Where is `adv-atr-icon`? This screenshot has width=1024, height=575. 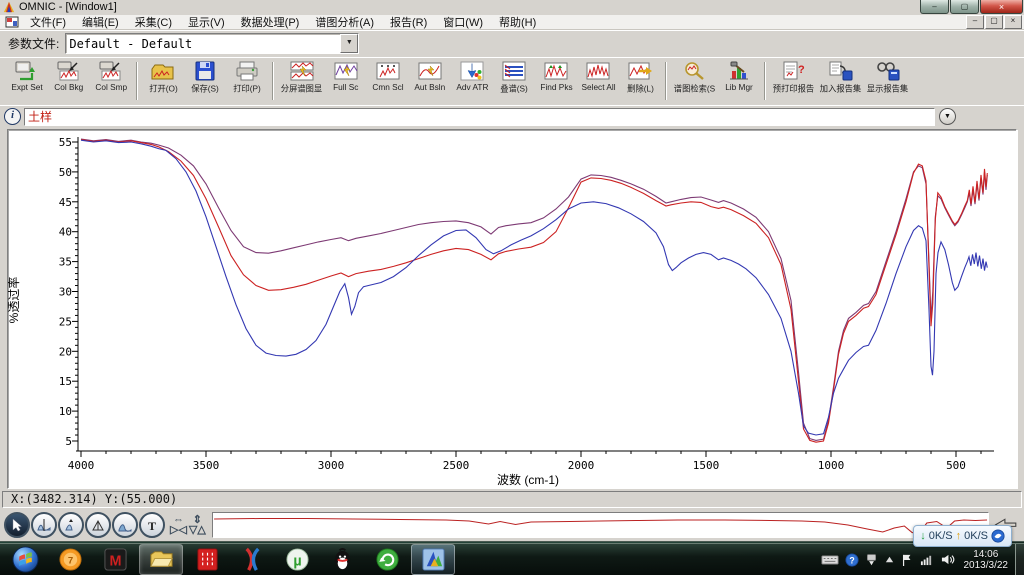
adv-atr-icon is located at coordinates (472, 71).